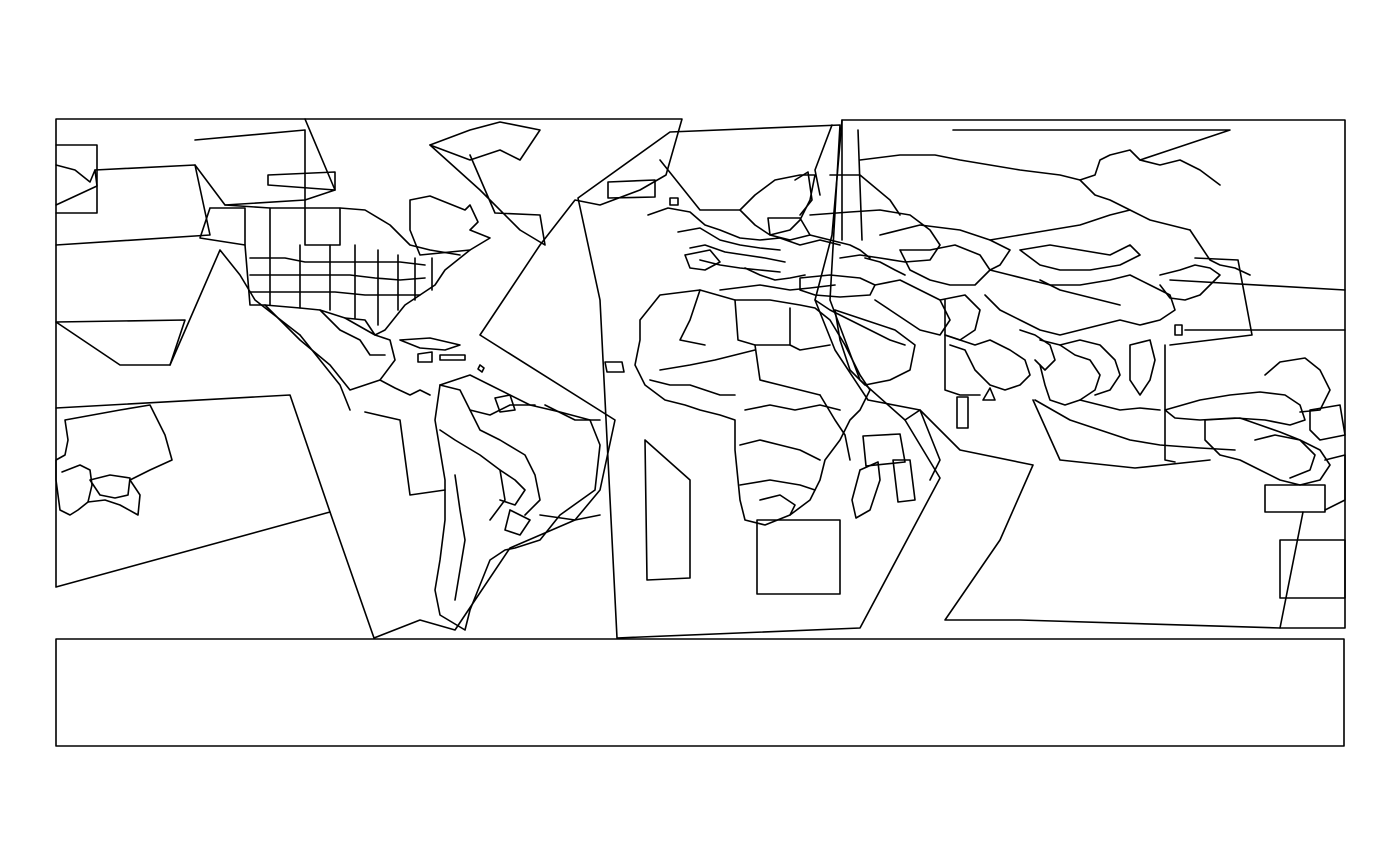 The image size is (1400, 865). Describe the element at coordinates (342, 230) in the screenshot. I see `boundary-canada-border` at that location.